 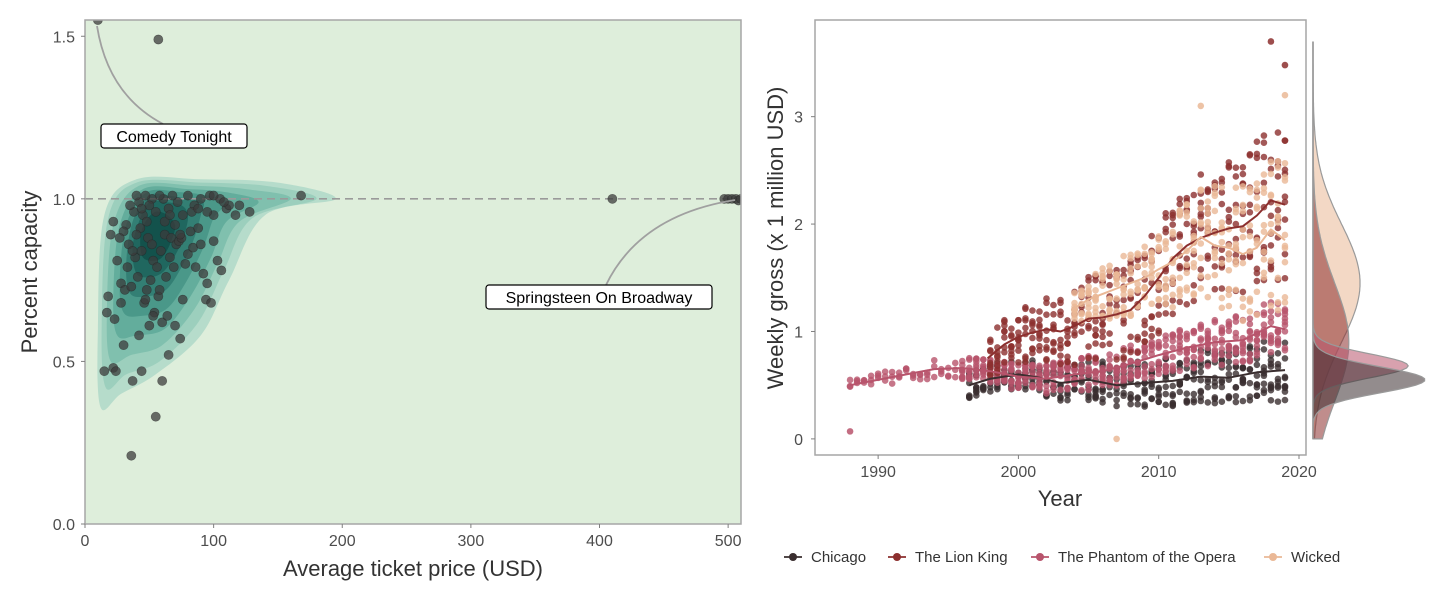 I want to click on marginal-density-curve, so click(x=1369, y=240).